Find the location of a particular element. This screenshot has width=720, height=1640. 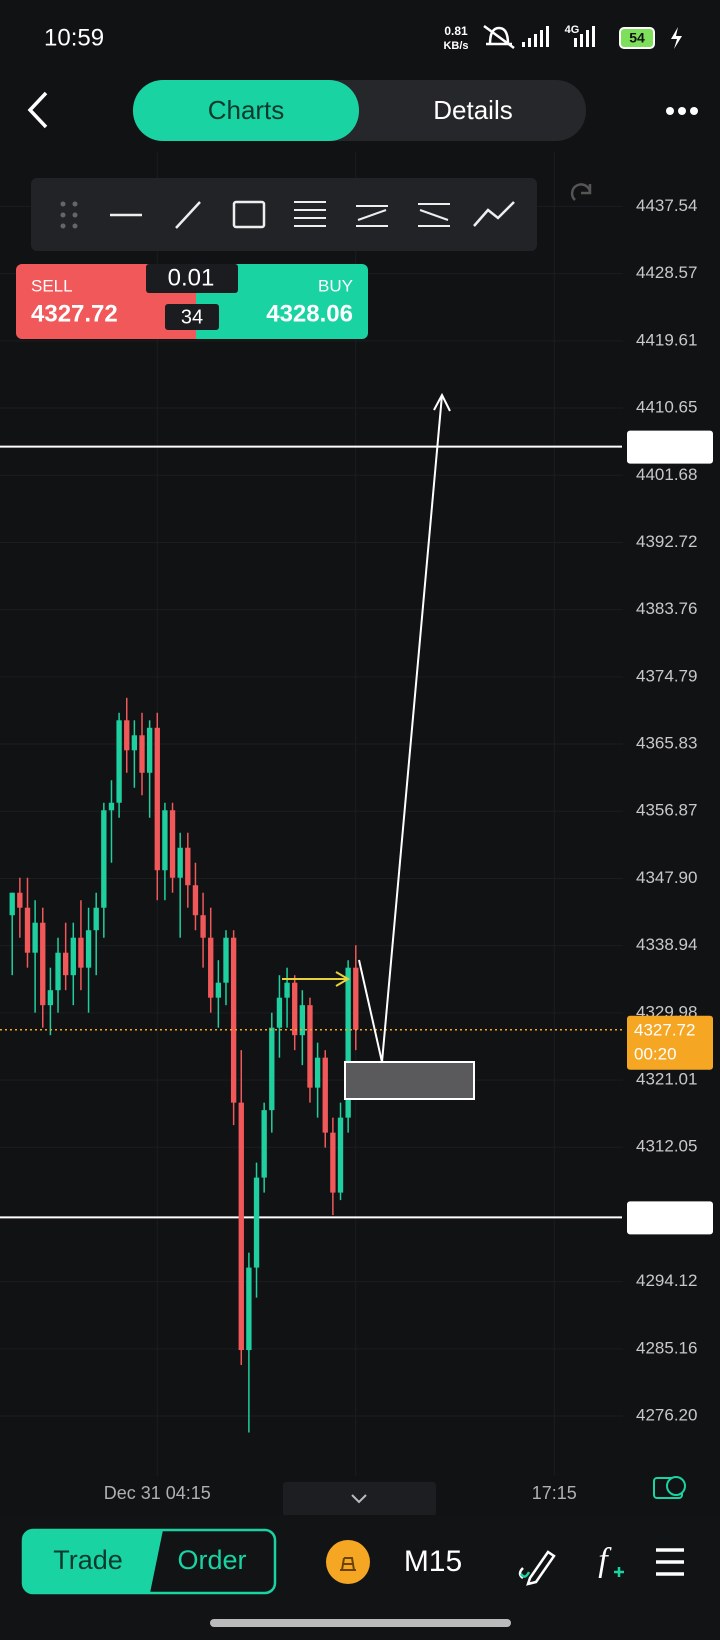

lot-box is located at coordinates (192, 278).